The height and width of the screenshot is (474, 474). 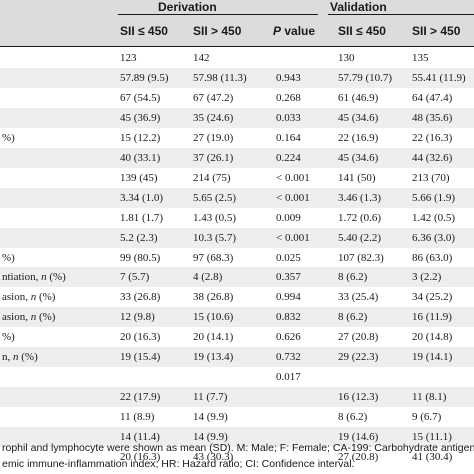 I want to click on row-label: ntiation, n (%), so click(x=34, y=277).